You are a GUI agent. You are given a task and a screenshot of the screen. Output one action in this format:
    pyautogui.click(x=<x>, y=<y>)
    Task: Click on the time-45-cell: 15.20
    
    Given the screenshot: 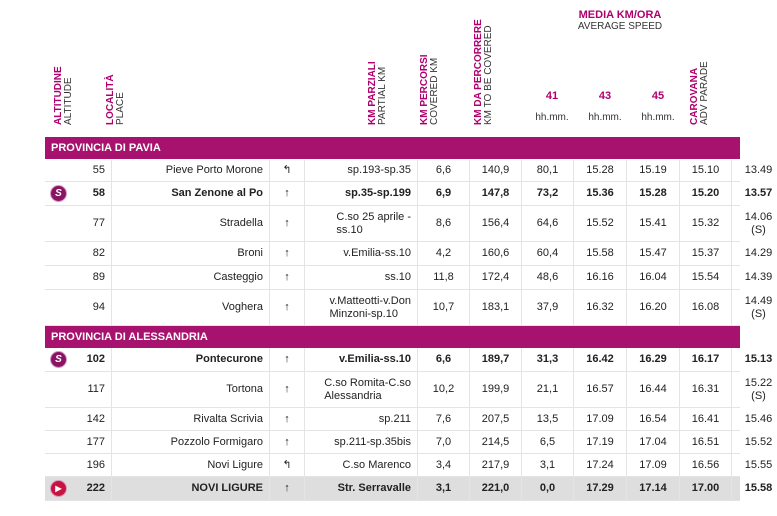 What is the action you would take?
    pyautogui.click(x=706, y=193)
    